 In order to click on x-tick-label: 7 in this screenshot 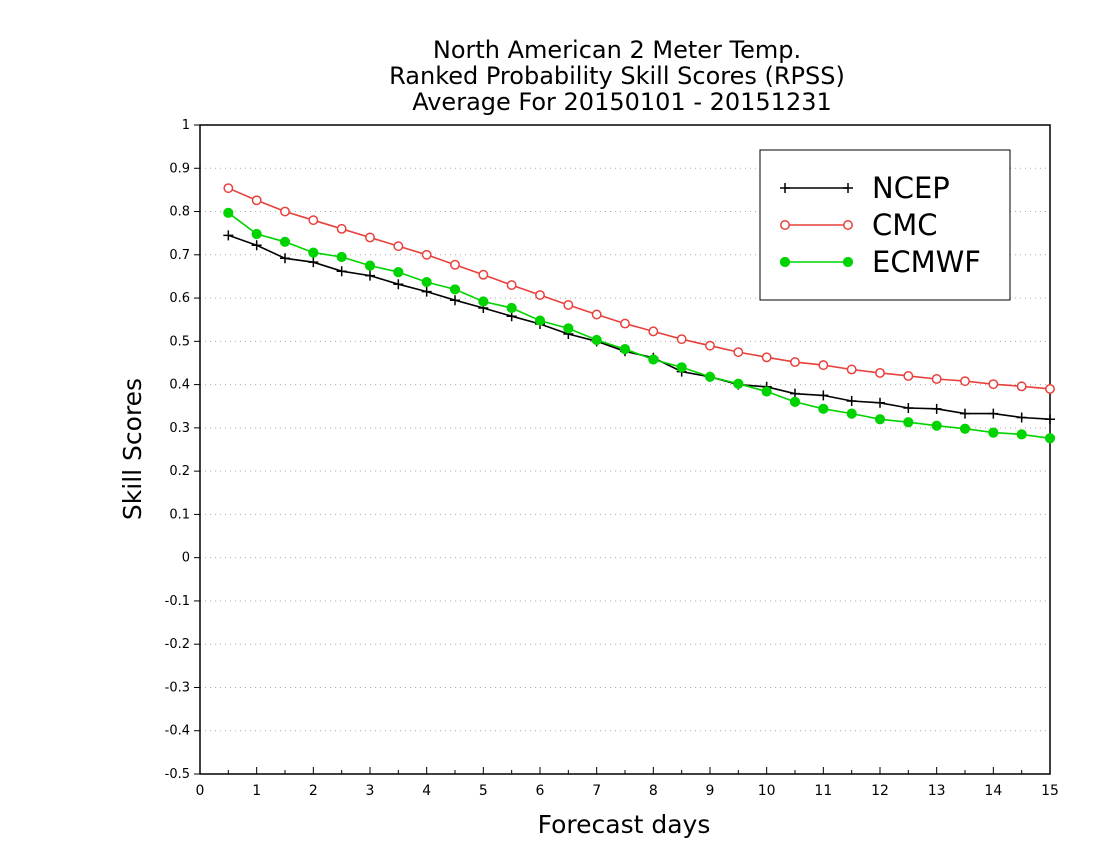, I will do `click(596, 791)`.